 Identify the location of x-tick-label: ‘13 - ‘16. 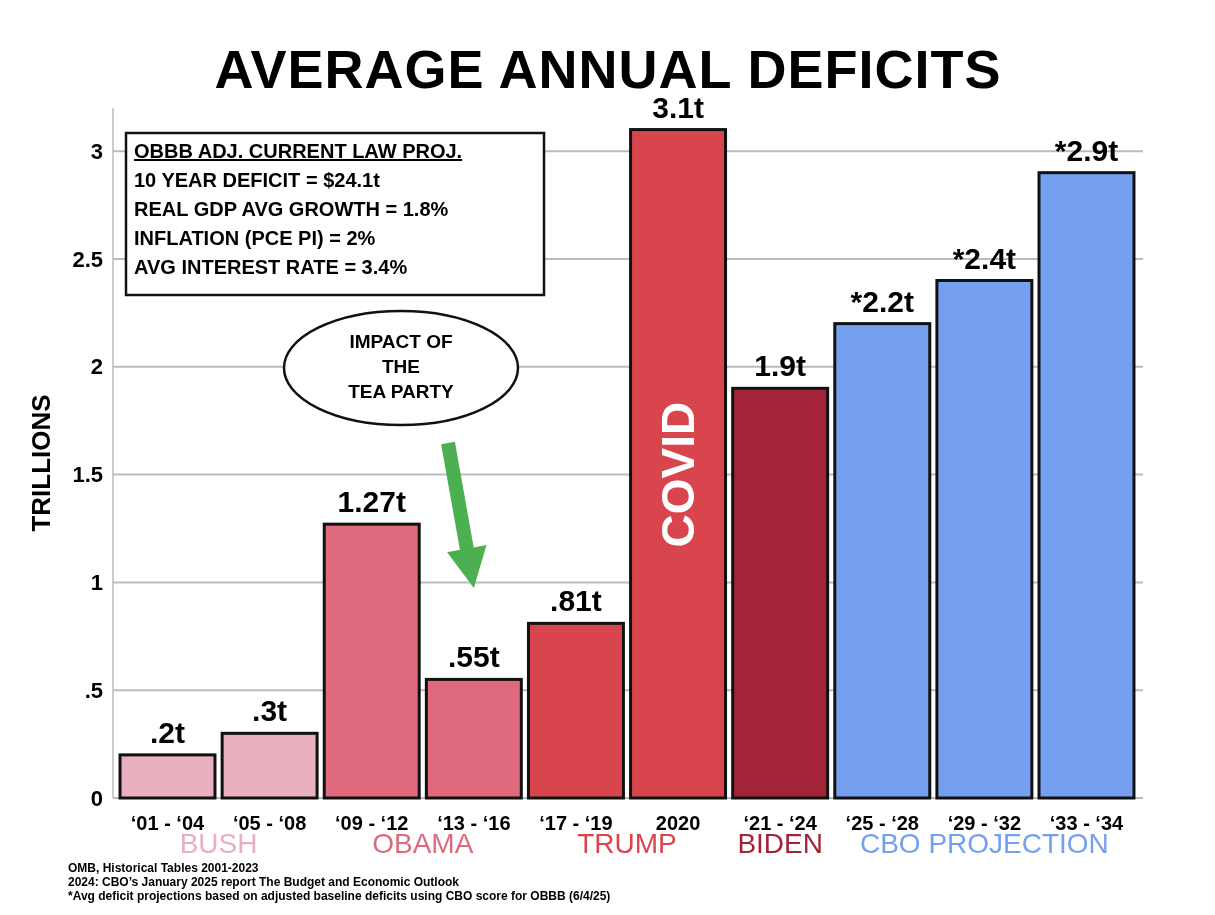
(474, 823).